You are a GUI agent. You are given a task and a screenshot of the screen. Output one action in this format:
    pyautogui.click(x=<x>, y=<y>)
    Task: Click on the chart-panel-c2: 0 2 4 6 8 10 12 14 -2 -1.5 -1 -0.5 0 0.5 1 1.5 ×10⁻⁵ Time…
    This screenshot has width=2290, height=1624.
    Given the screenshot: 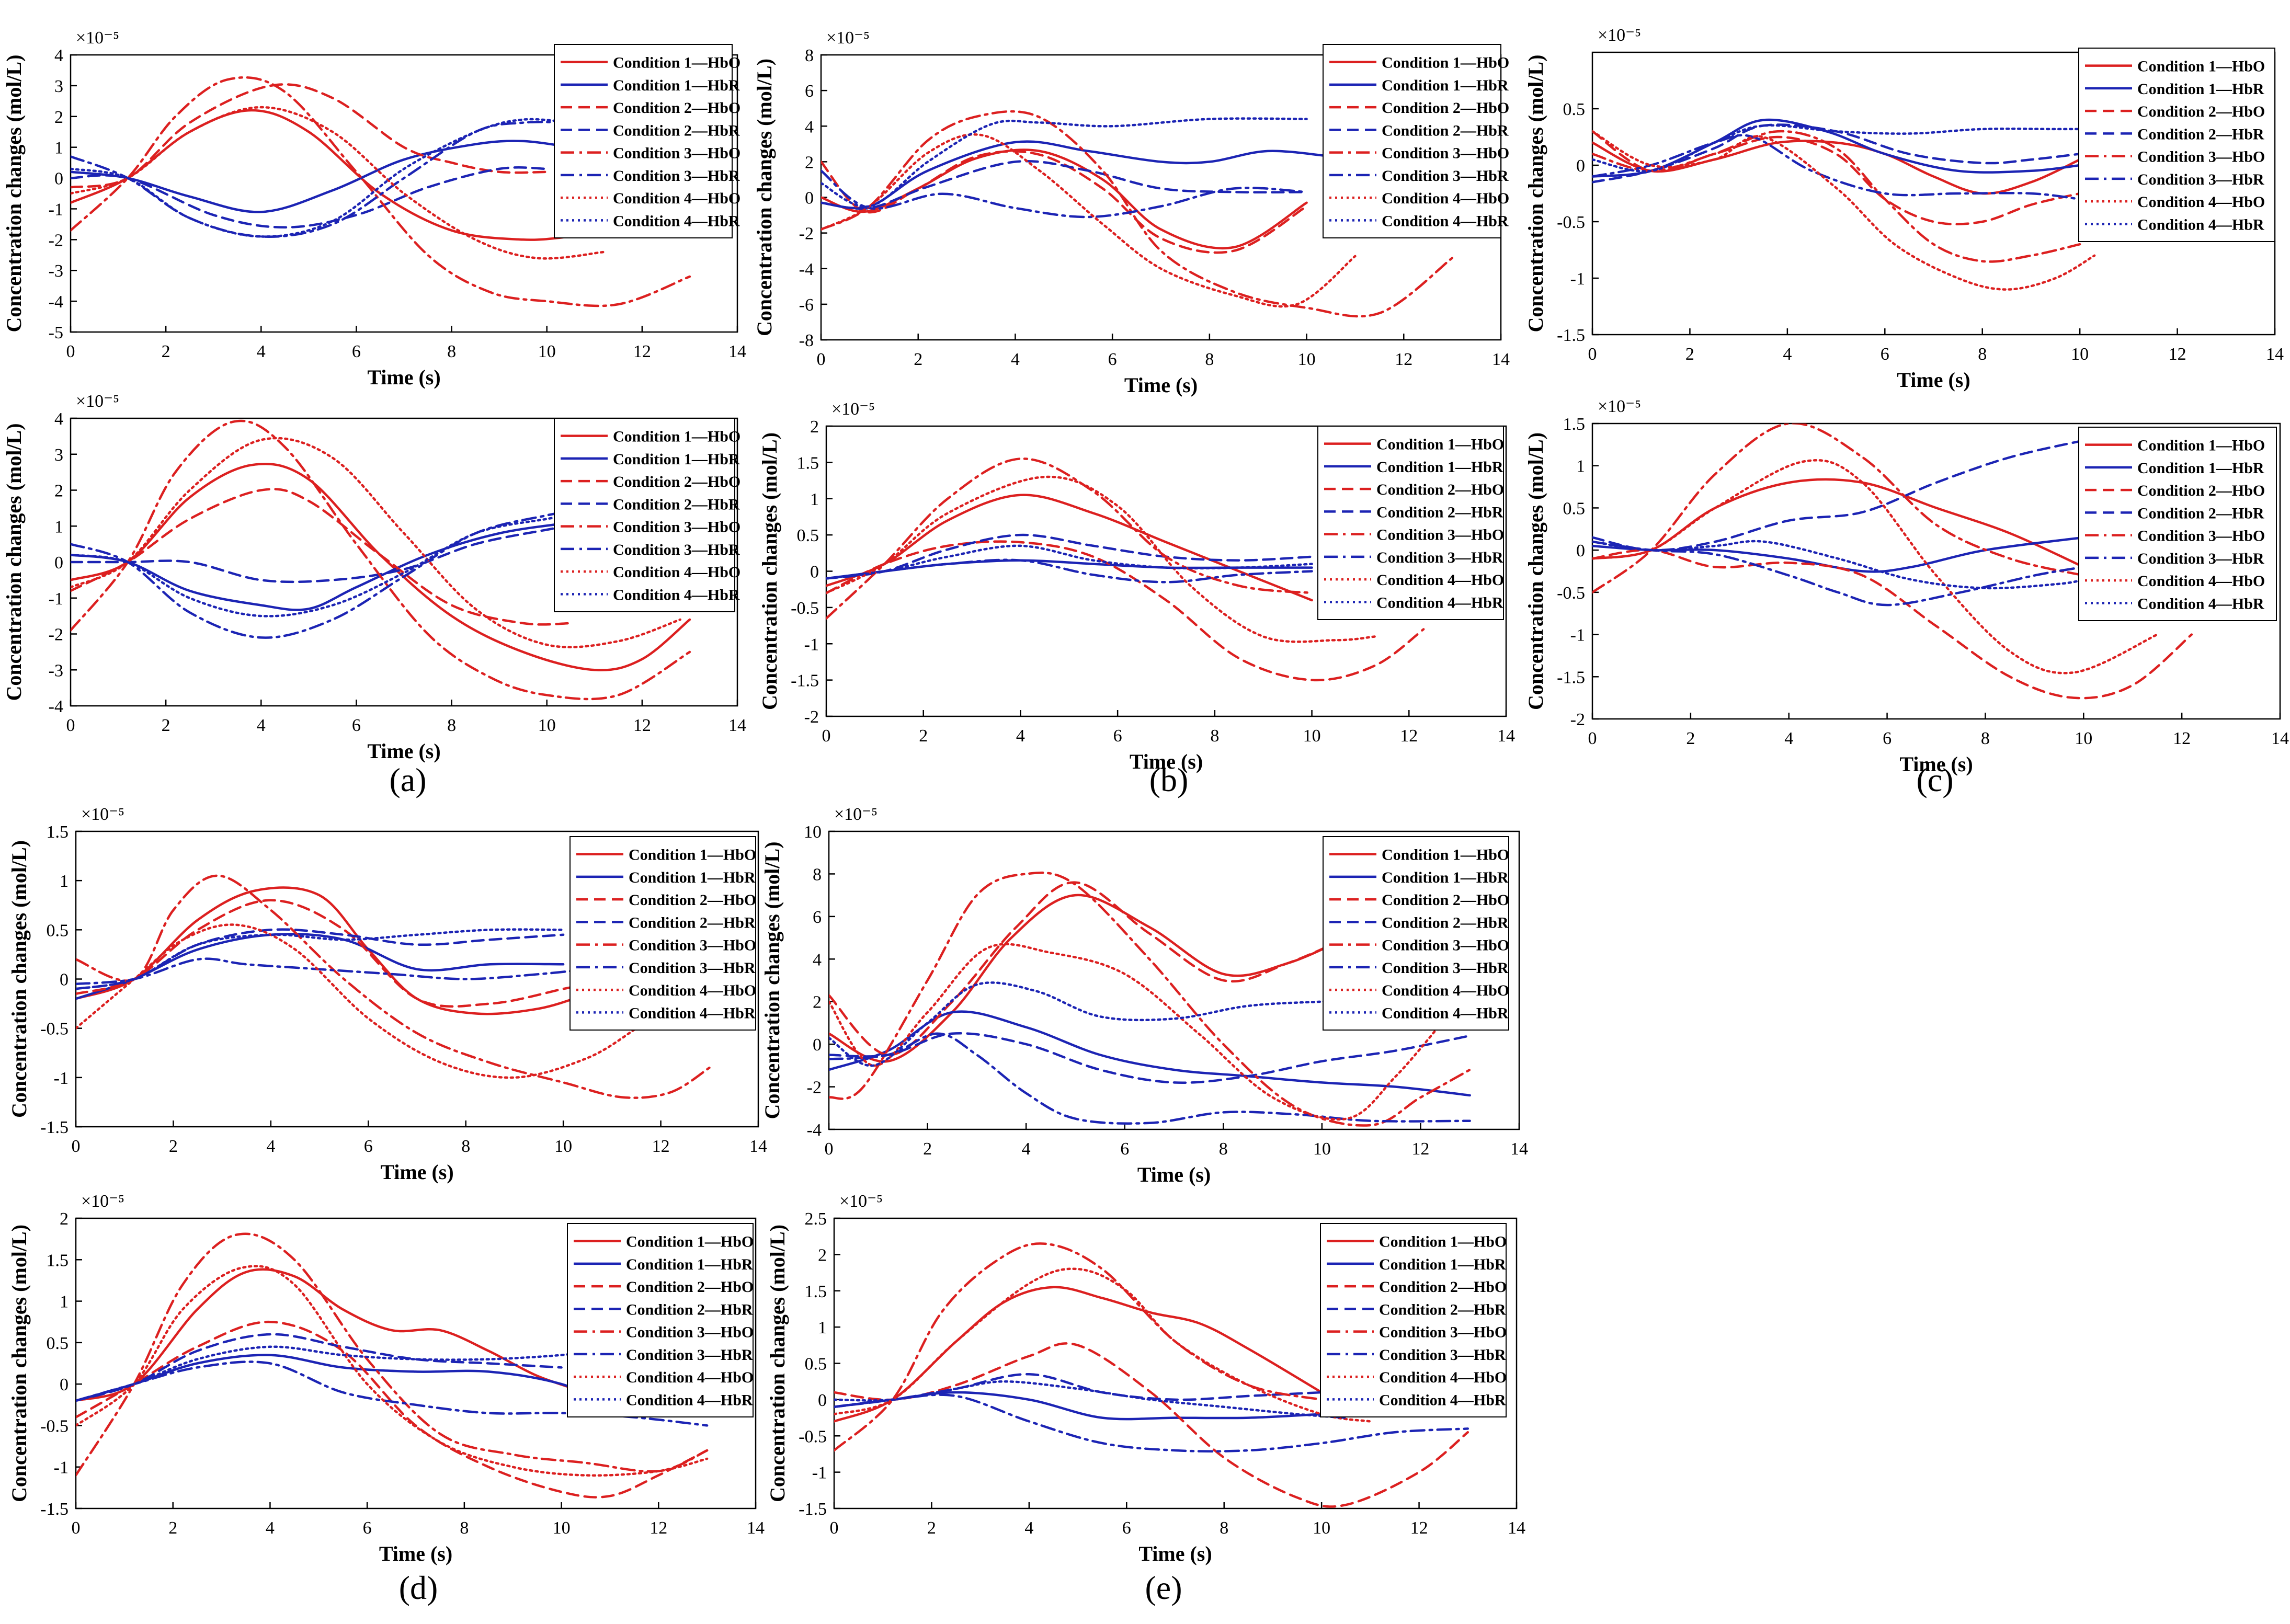 What is the action you would take?
    pyautogui.click(x=1906, y=586)
    